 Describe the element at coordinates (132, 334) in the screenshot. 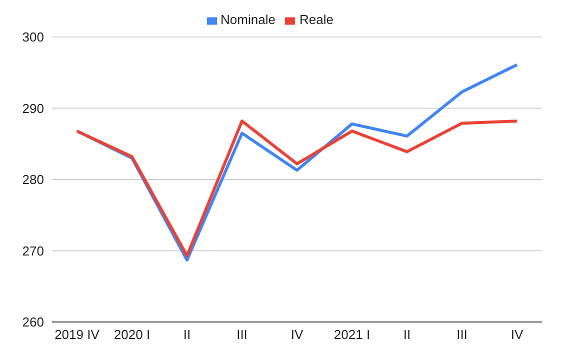

I see `x-tick-label: 2020 I` at that location.